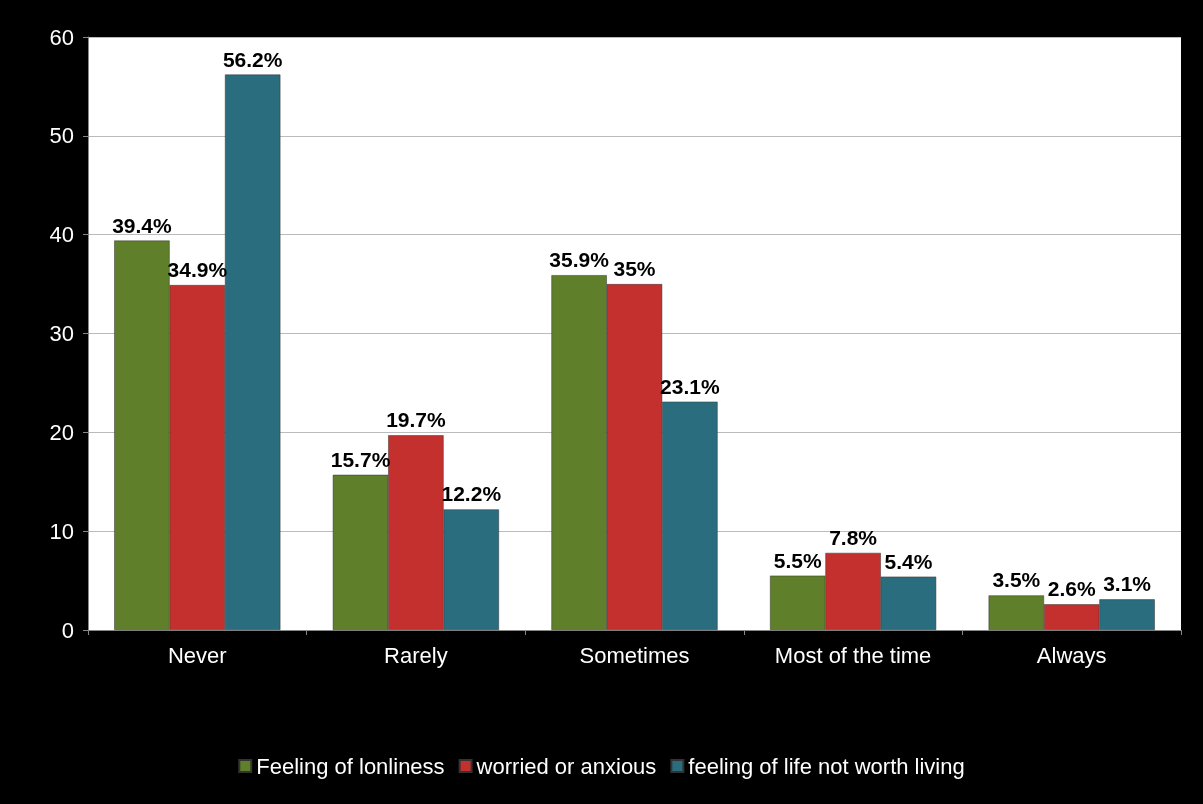 The image size is (1203, 804). Describe the element at coordinates (61, 136) in the screenshot. I see `y-tick-label: 50` at that location.